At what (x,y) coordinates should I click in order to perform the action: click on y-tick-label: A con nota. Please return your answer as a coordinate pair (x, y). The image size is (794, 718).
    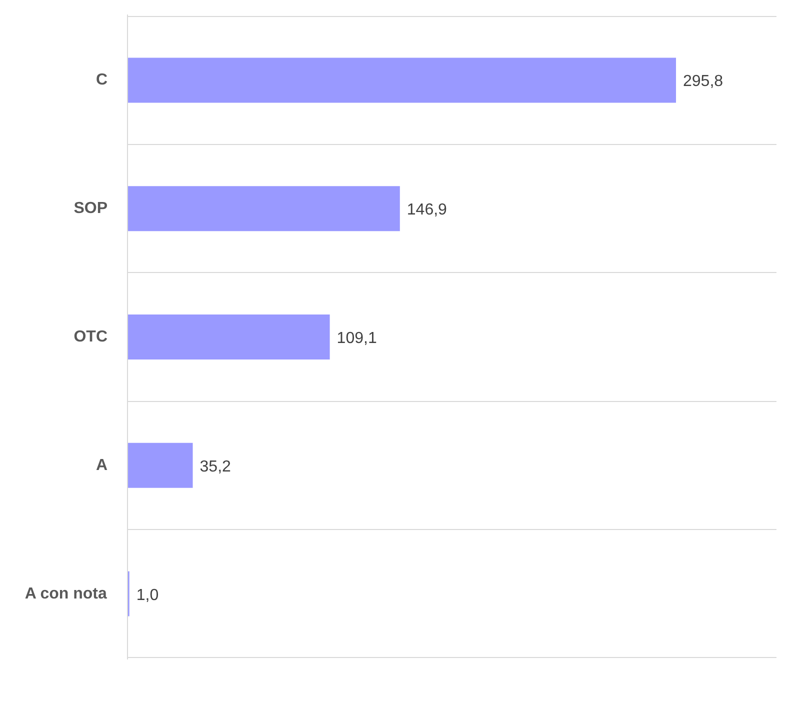
    Looking at the image, I should click on (66, 593).